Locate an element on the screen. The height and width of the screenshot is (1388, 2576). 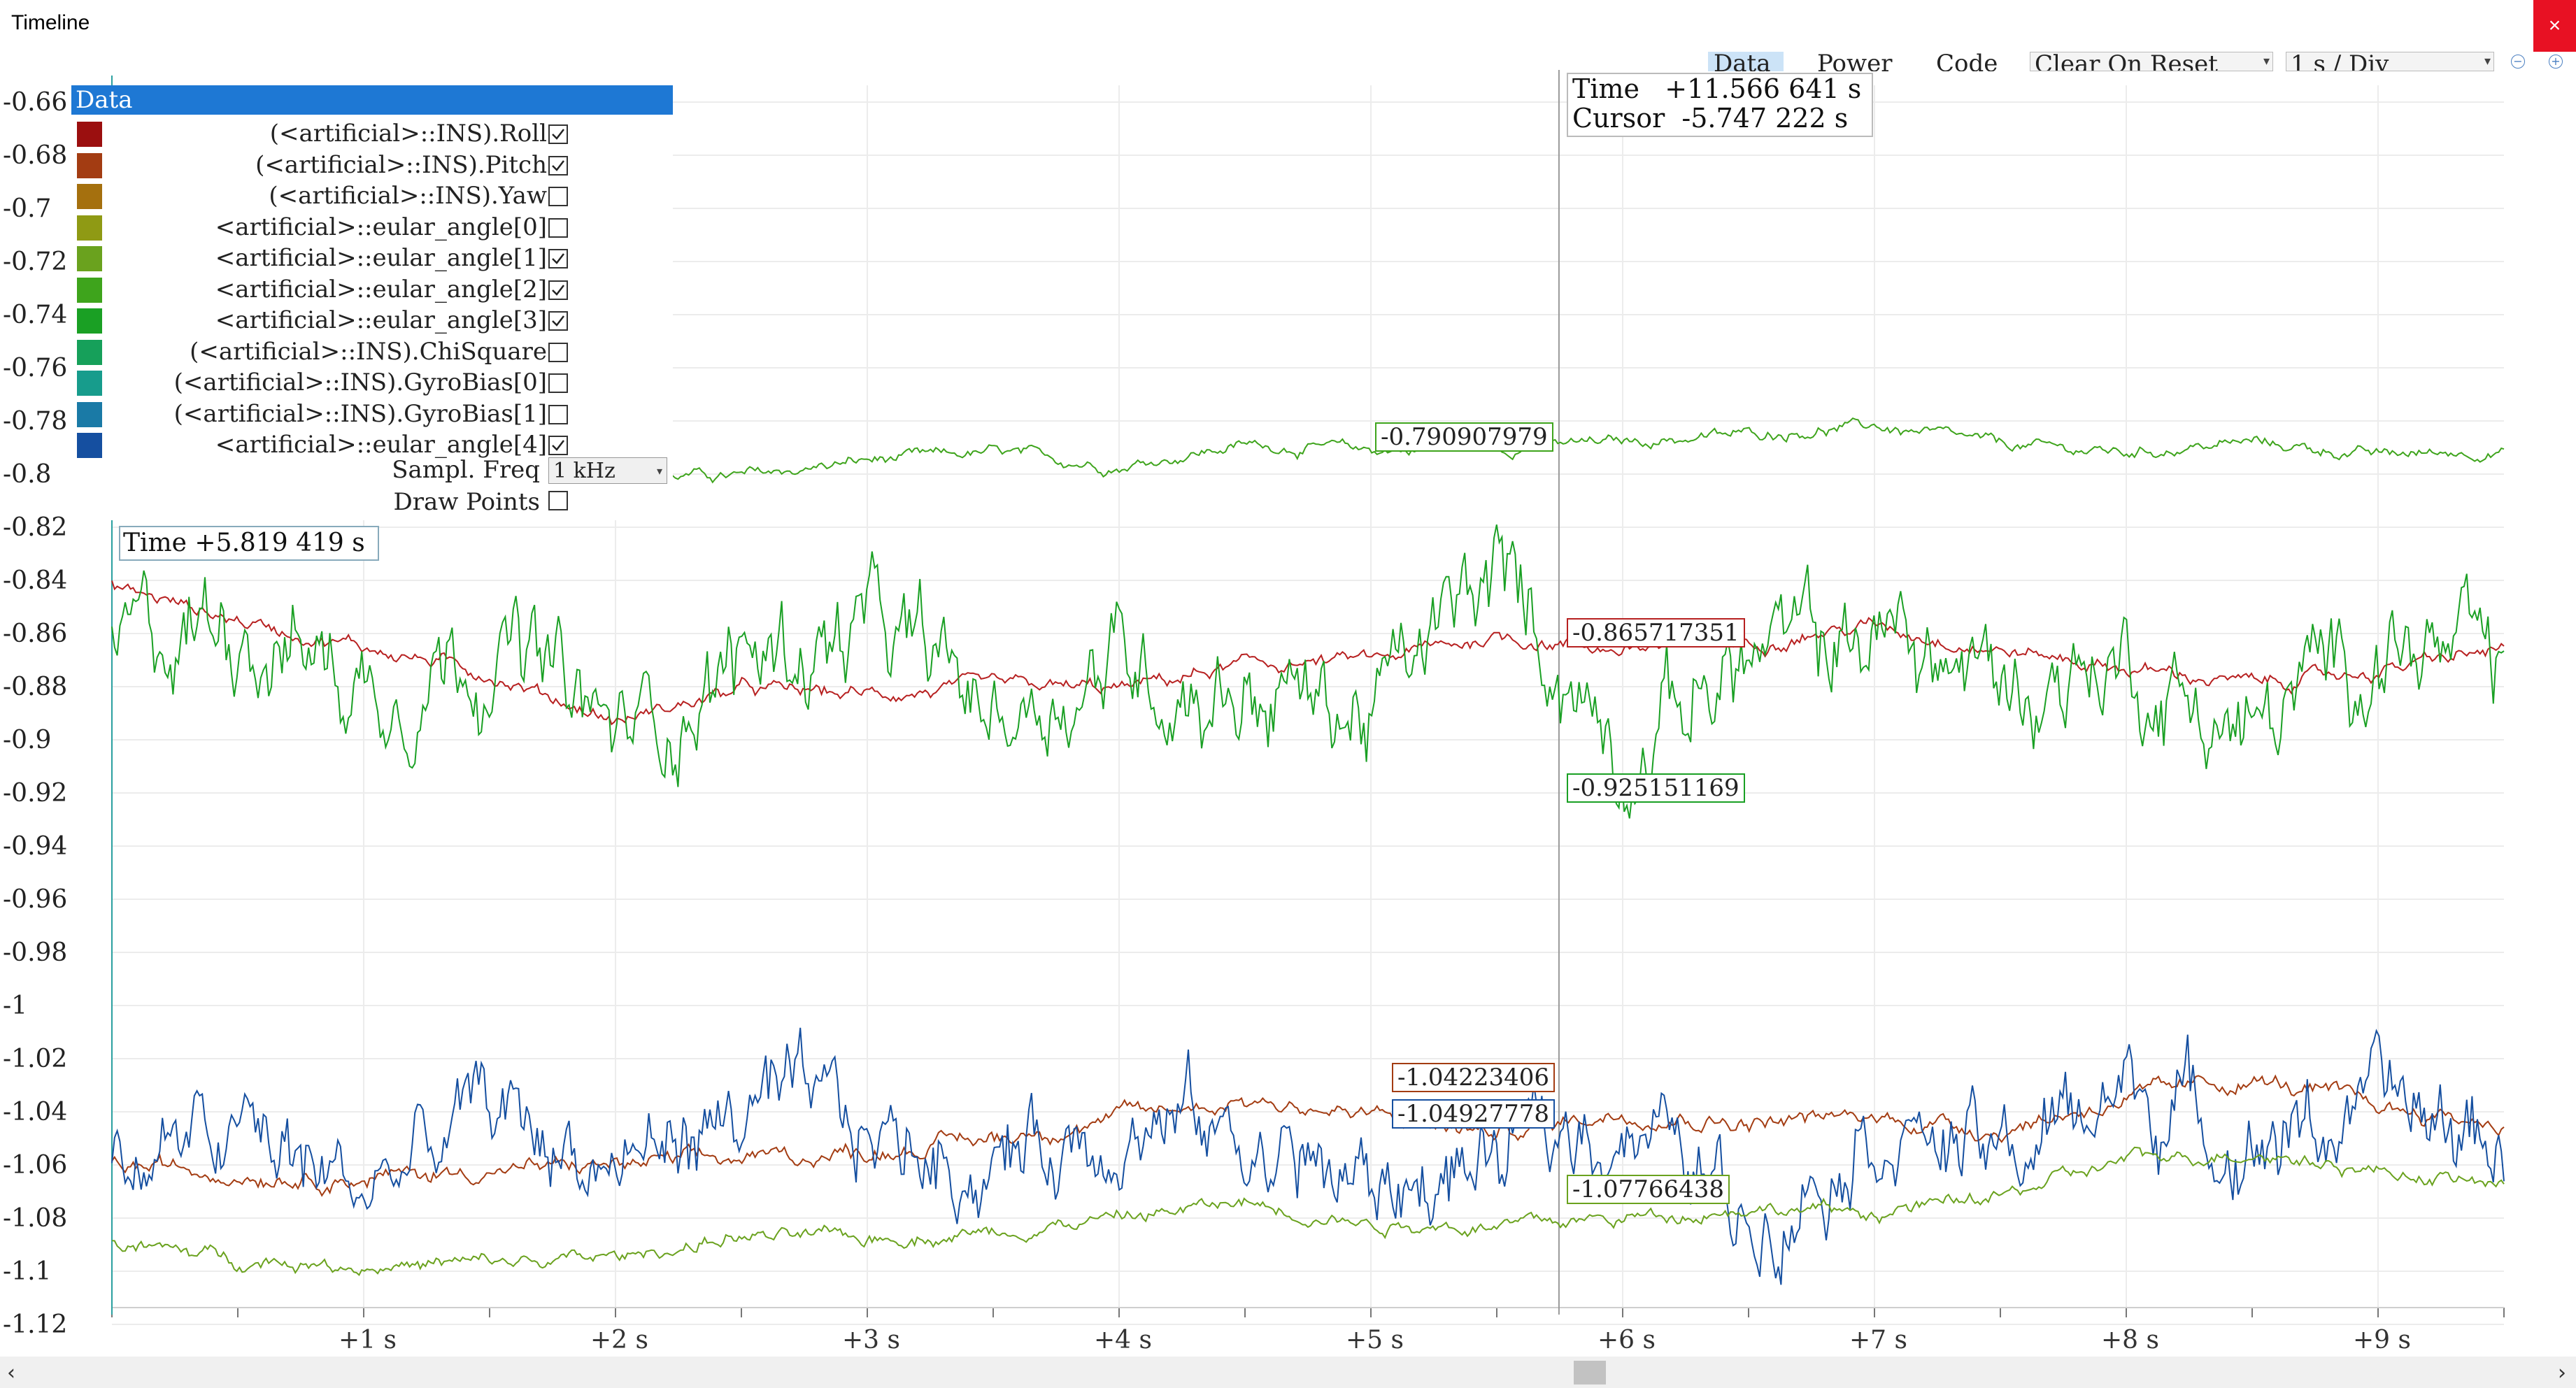
y-tick-label: -0.96 is located at coordinates (35, 899).